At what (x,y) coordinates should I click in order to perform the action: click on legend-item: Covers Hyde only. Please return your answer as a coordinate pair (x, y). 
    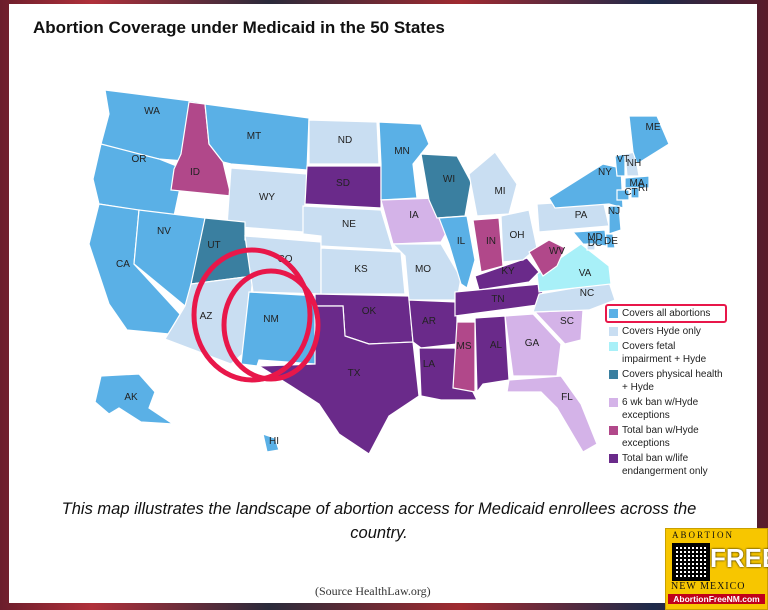
    Looking at the image, I should click on (668, 331).